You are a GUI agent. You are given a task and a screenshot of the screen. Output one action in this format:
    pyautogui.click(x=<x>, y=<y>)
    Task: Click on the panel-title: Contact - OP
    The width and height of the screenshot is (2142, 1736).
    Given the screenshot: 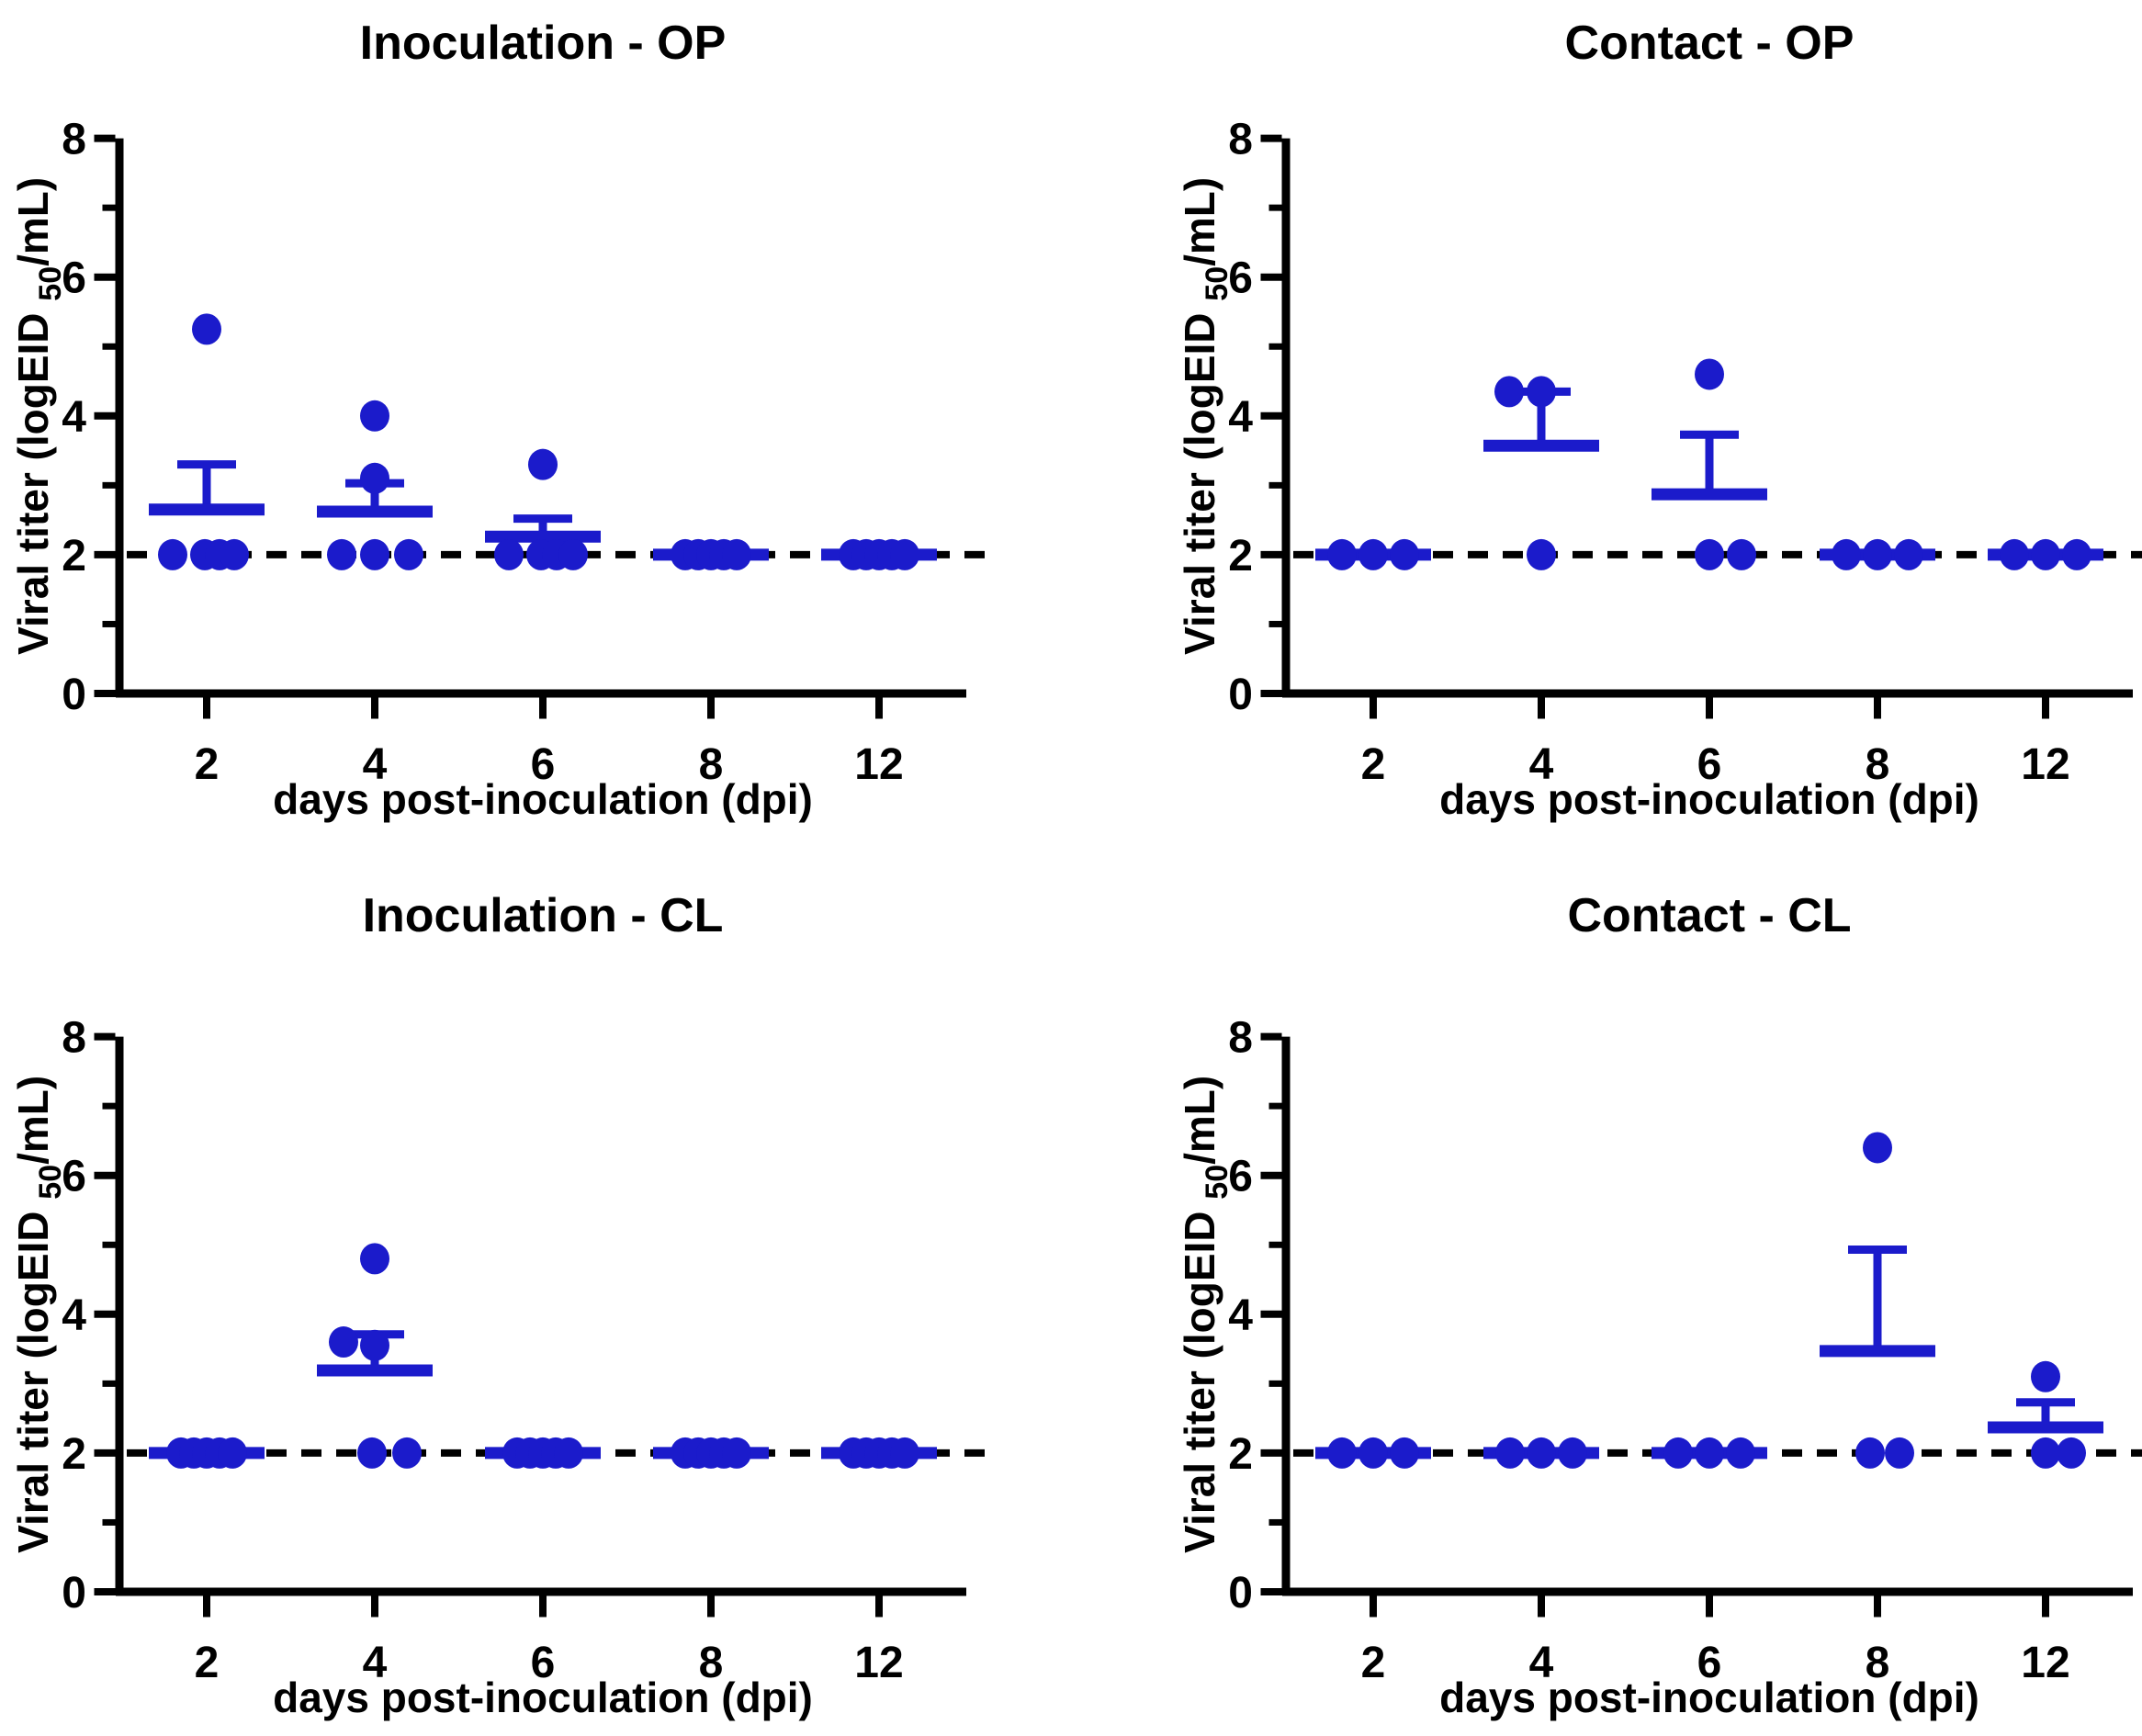 What is the action you would take?
    pyautogui.click(x=1710, y=43)
    